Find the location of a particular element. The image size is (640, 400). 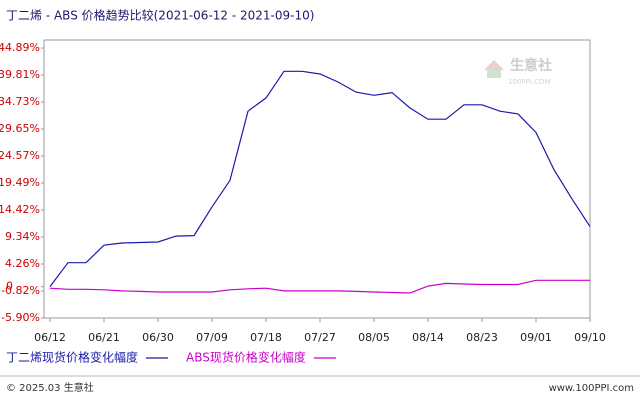

y-tick-label: -5.90% is located at coordinates (20, 317).